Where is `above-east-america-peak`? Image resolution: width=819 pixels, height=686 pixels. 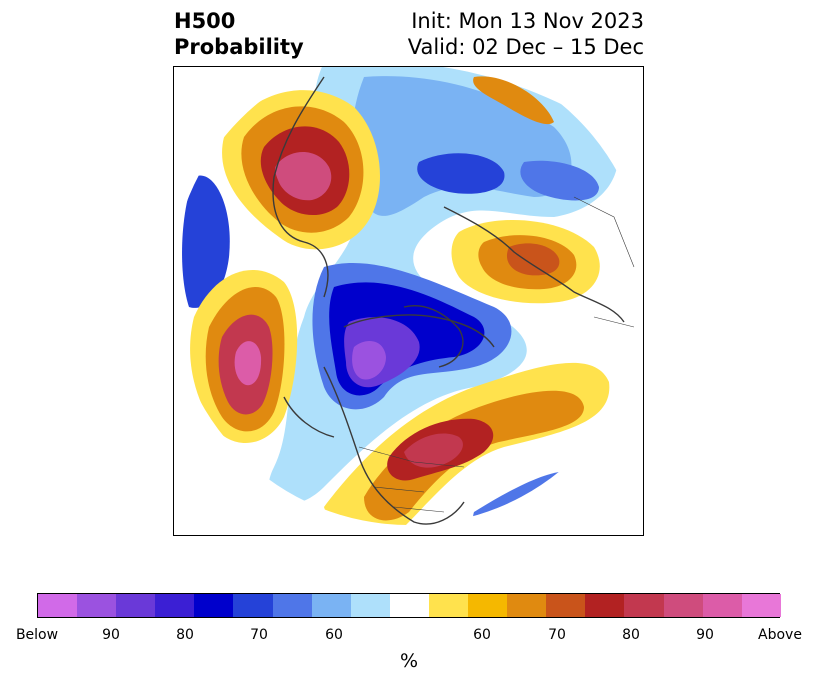
above-east-america-peak is located at coordinates (433, 450).